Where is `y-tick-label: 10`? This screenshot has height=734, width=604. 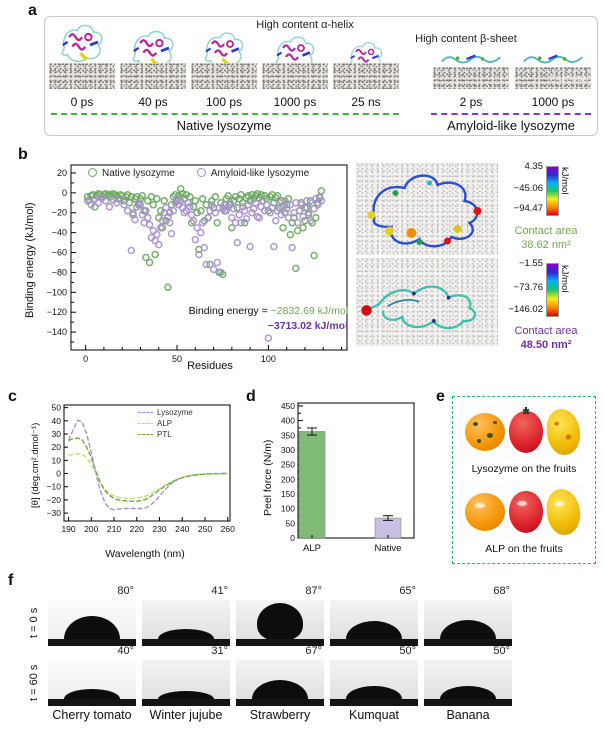
y-tick-label: 10 is located at coordinates (57, 460).